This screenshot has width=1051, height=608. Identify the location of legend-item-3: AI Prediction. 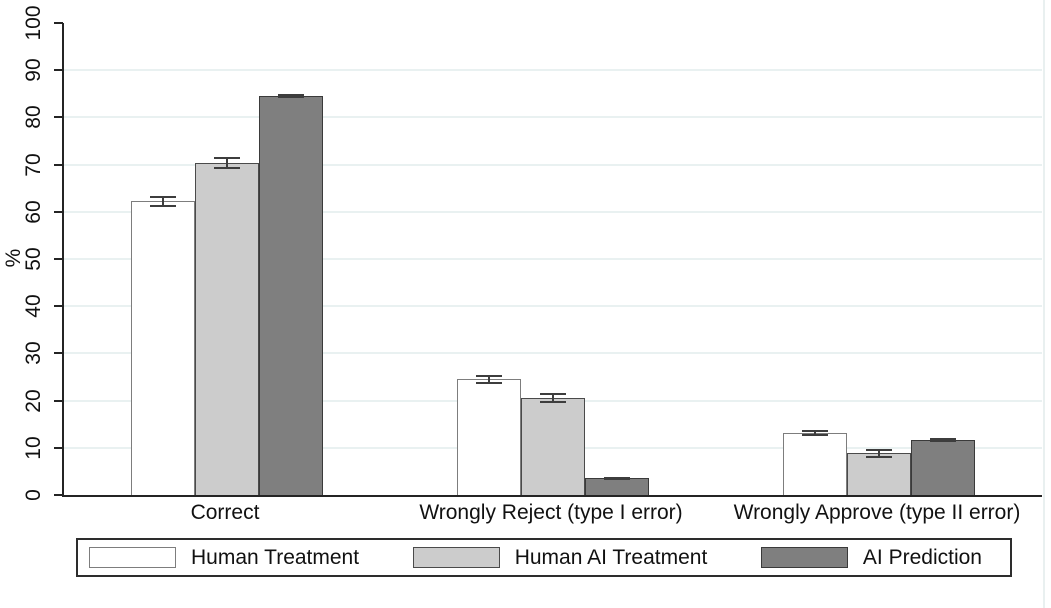
(871, 557).